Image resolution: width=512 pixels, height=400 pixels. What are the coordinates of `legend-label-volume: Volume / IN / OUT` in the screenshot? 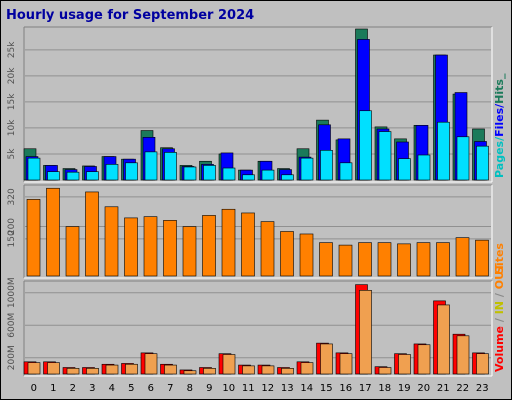 It's located at (499, 317).